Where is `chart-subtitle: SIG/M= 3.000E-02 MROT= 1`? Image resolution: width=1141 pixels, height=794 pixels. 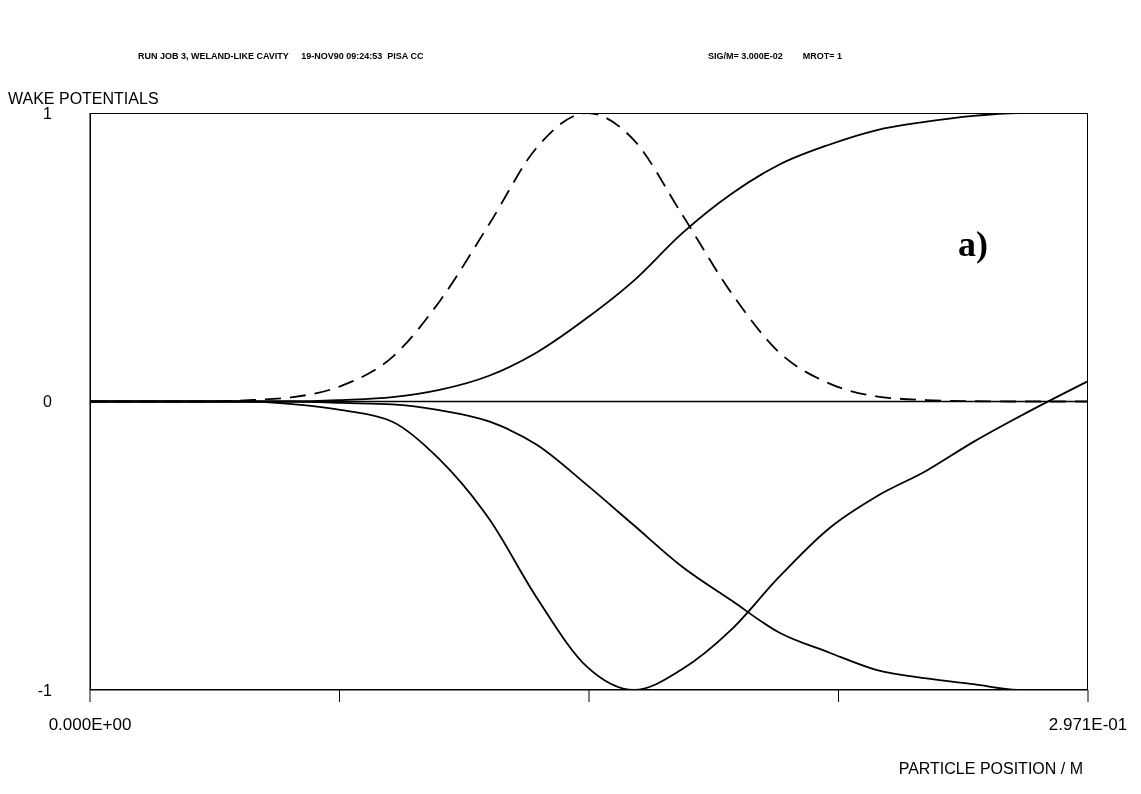 chart-subtitle: SIG/M= 3.000E-02 MROT= 1 is located at coordinates (775, 56).